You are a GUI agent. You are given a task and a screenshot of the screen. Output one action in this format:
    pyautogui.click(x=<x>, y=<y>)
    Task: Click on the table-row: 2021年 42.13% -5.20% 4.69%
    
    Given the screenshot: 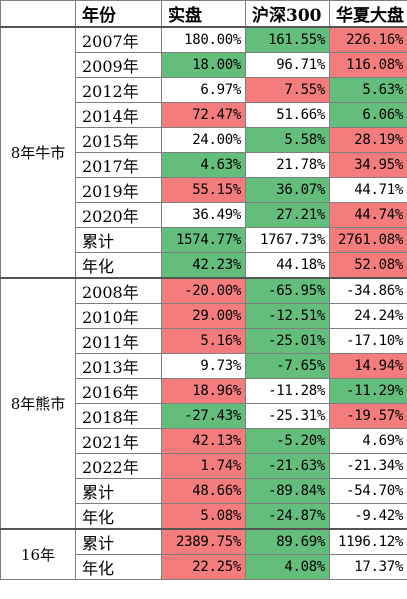 What is the action you would take?
    pyautogui.click(x=204, y=441)
    